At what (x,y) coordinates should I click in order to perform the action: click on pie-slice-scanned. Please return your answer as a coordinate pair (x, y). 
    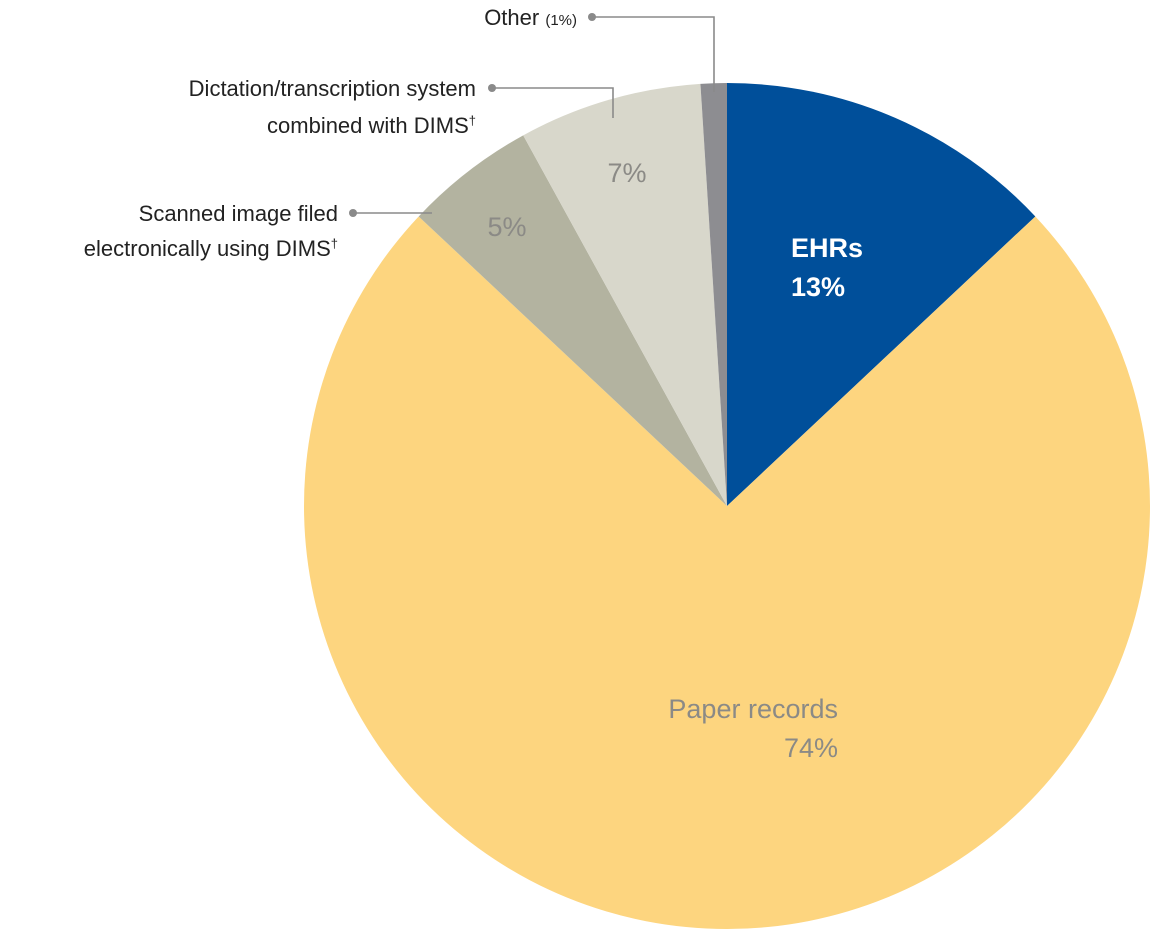
    Looking at the image, I should click on (572, 320).